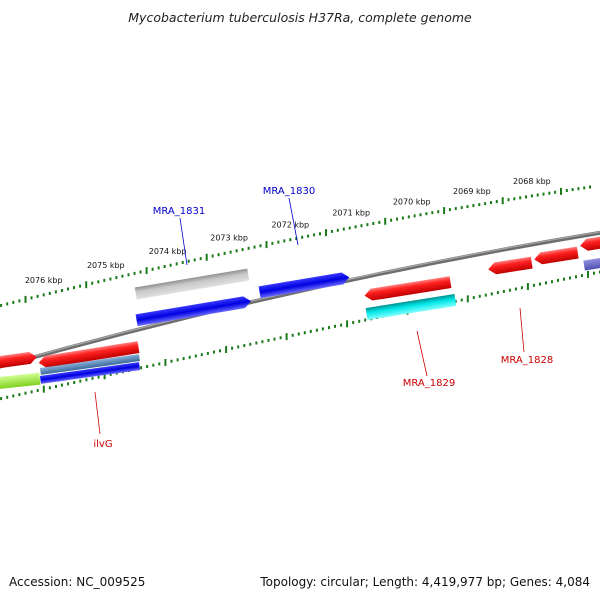 Image resolution: width=600 pixels, height=600 pixels. Describe the element at coordinates (106, 265) in the screenshot. I see `scale-label-2075: 2075 kbp` at that location.